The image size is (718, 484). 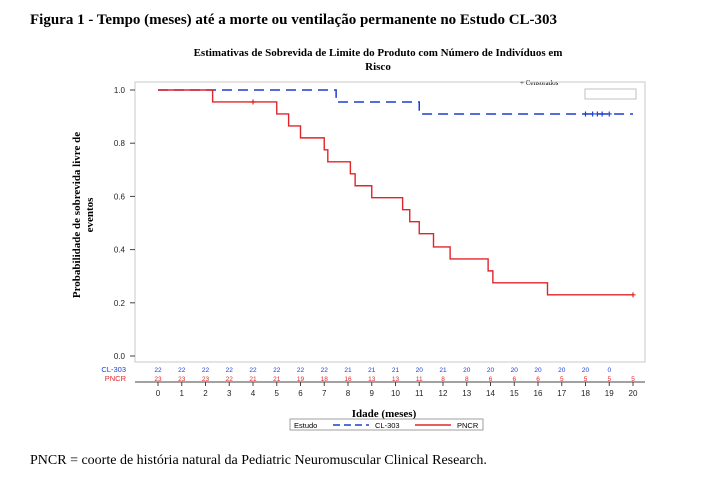 What do you see at coordinates (182, 393) in the screenshot?
I see `x-tick-label: 1` at bounding box center [182, 393].